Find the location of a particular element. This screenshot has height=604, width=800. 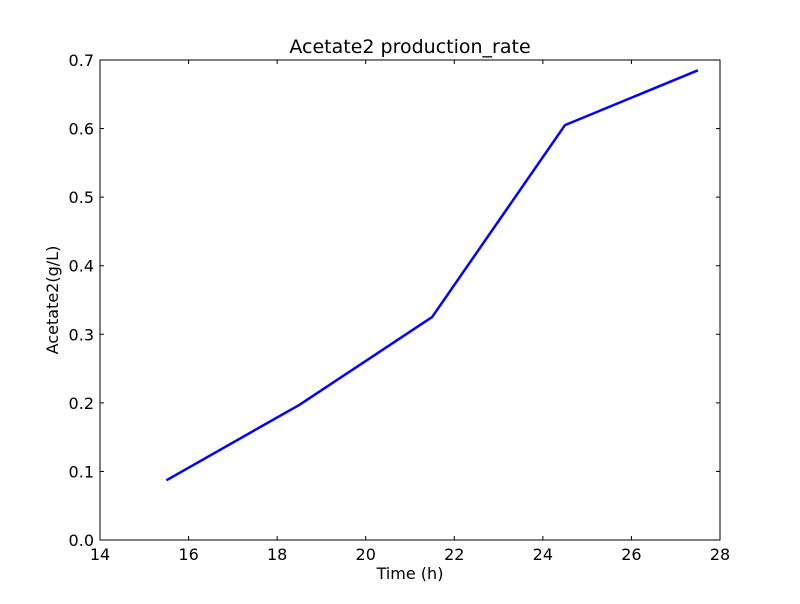

y-tick-label: 0.4 is located at coordinates (81, 266).